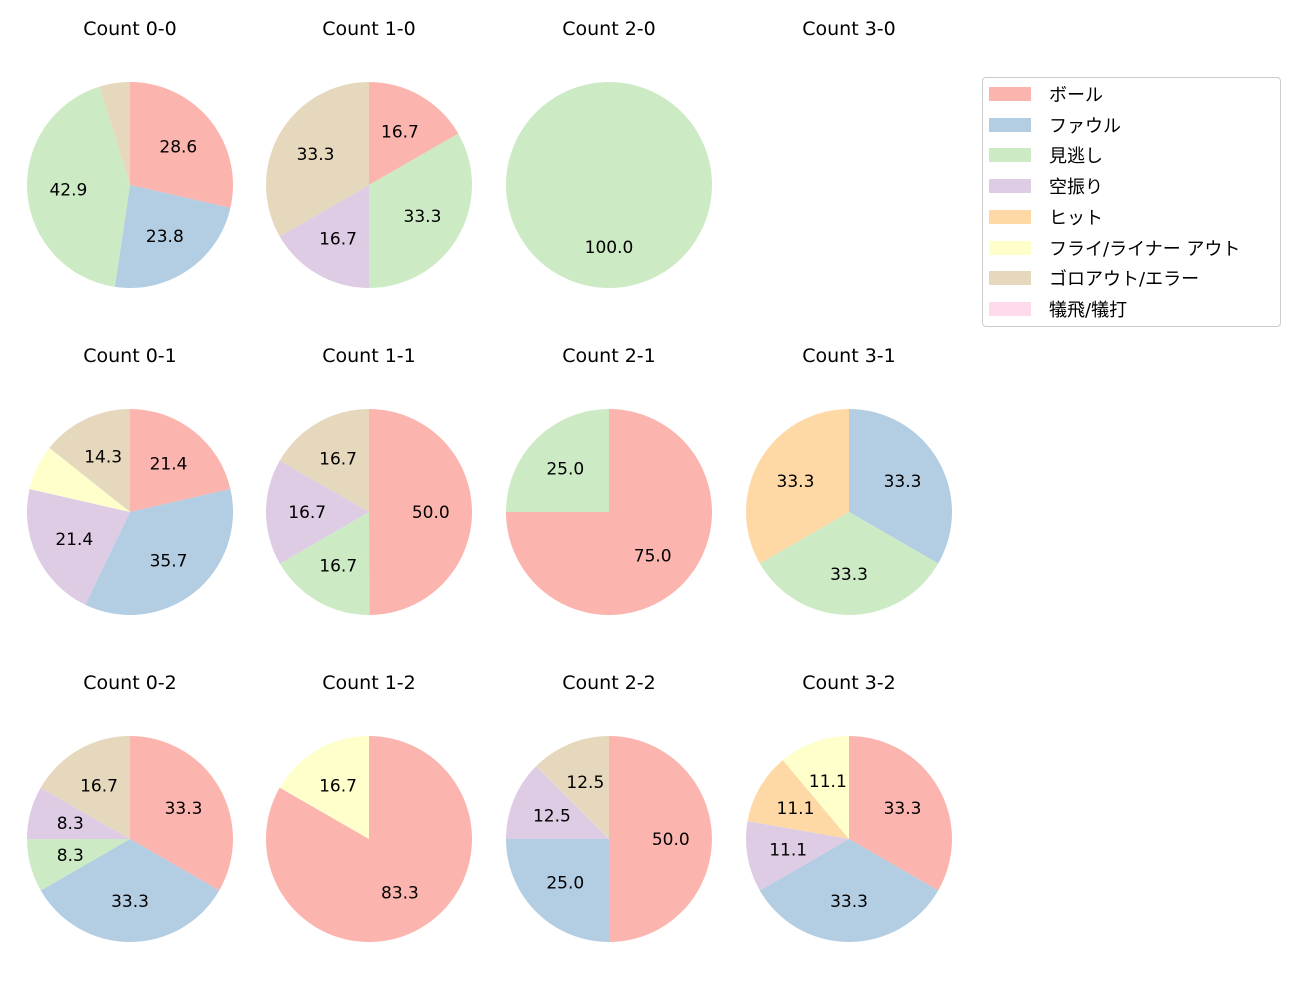 The width and height of the screenshot is (1300, 1000). I want to click on legend-item: 犠飛/犠打, so click(1058, 309).